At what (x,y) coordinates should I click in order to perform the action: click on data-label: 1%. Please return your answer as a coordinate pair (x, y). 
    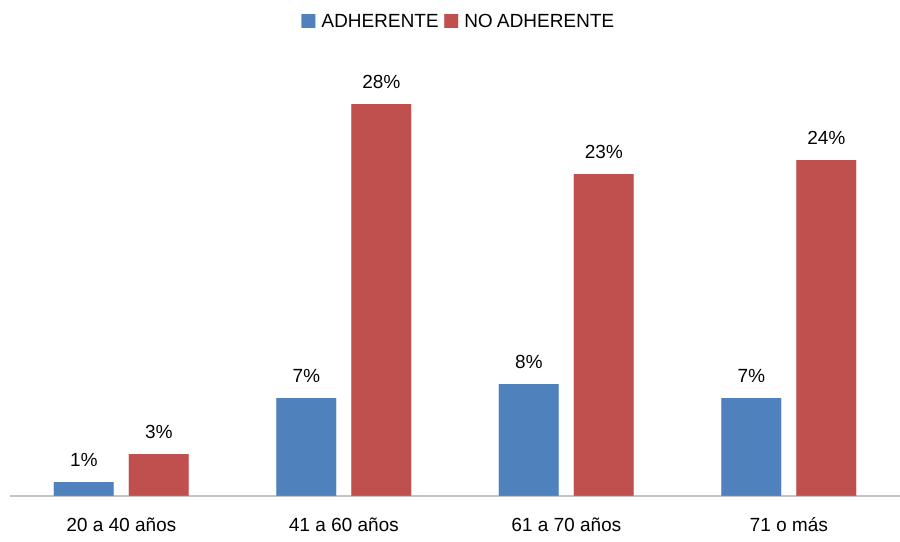
    Looking at the image, I should click on (84, 460).